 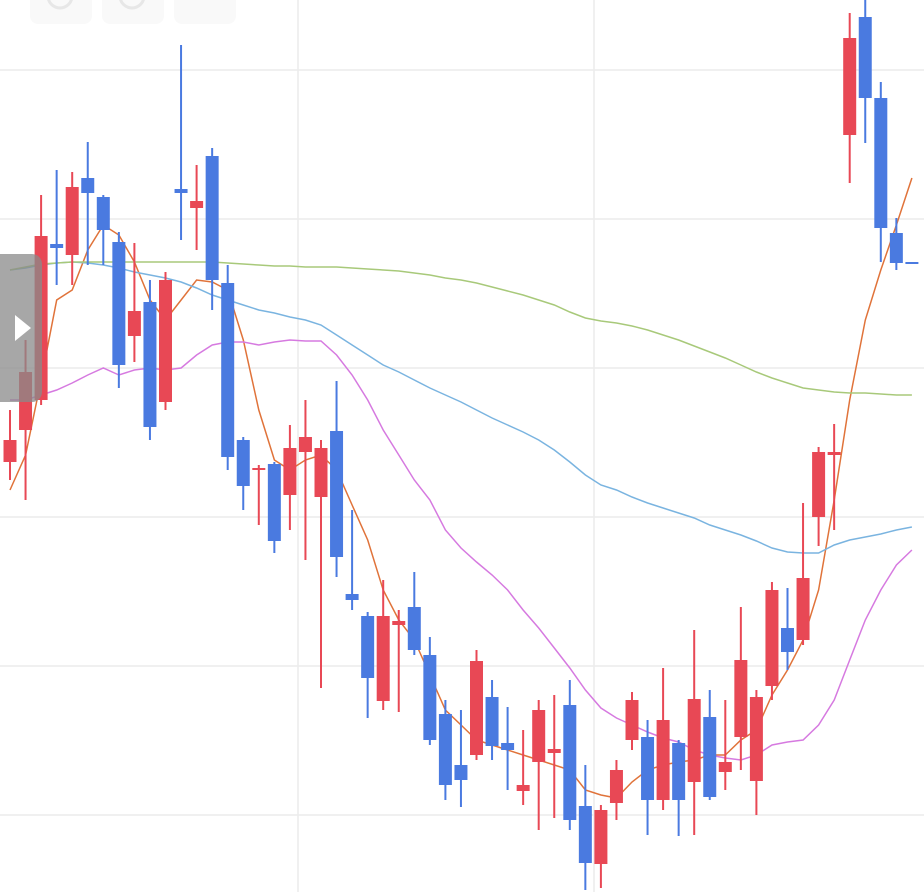 I want to click on zoom-out-button, so click(x=133, y=12).